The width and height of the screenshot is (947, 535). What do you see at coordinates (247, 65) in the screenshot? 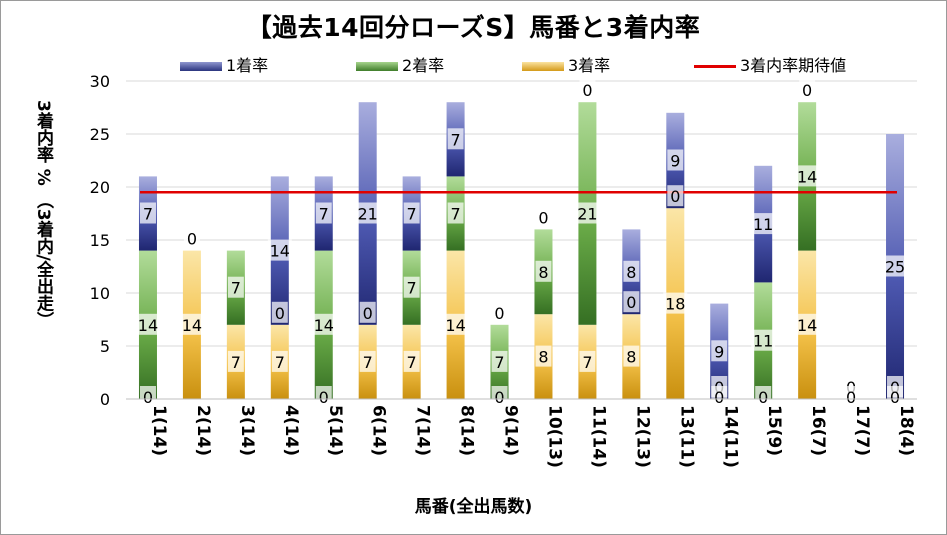
I see `legend-label-first: 1着率` at bounding box center [247, 65].